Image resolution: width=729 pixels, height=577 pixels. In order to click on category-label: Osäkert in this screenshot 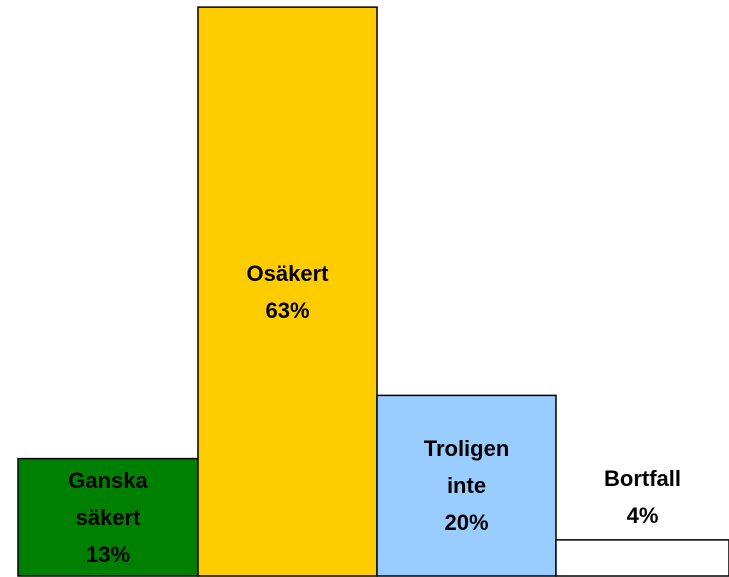, I will do `click(287, 273)`.